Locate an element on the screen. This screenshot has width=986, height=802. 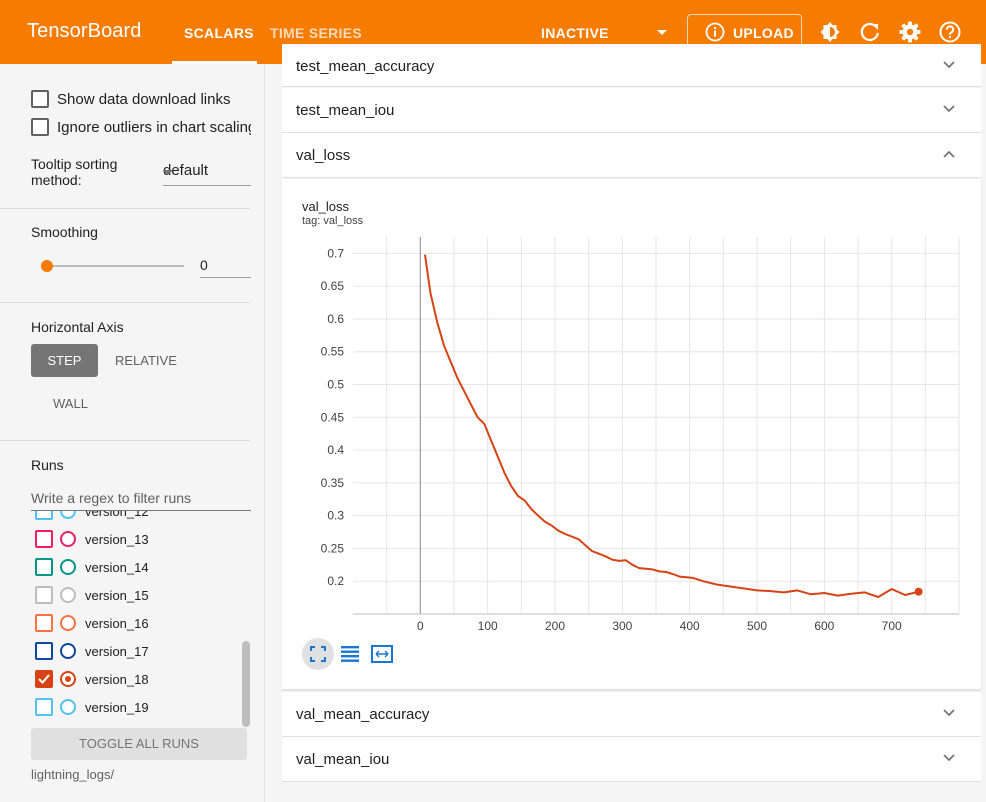
runs-filter-input: Write a regex to filter runs is located at coordinates (141, 499).